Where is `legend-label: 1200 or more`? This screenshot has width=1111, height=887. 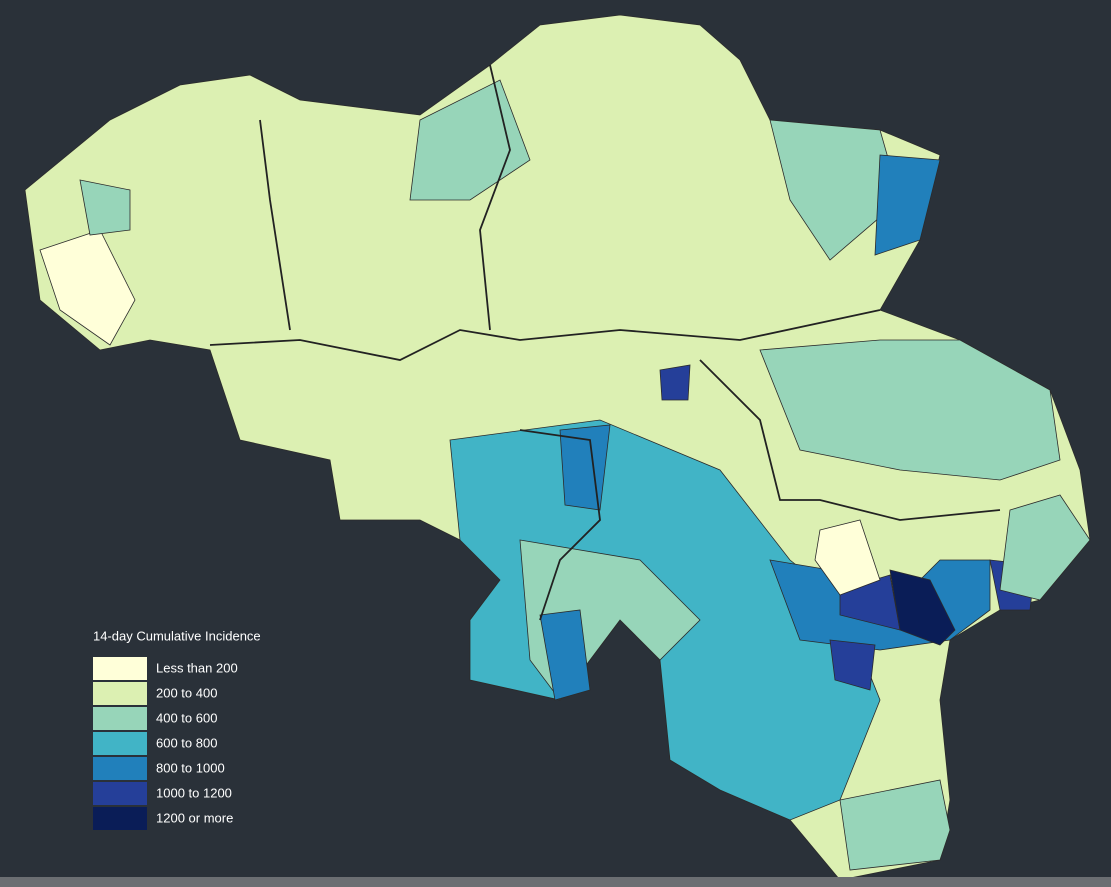 legend-label: 1200 or more is located at coordinates (194, 817).